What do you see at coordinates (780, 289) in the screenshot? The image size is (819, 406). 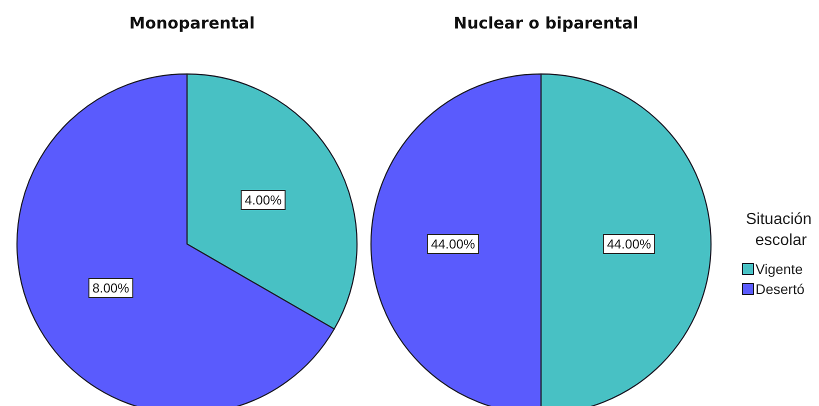 I see `legend-label: Desertó` at bounding box center [780, 289].